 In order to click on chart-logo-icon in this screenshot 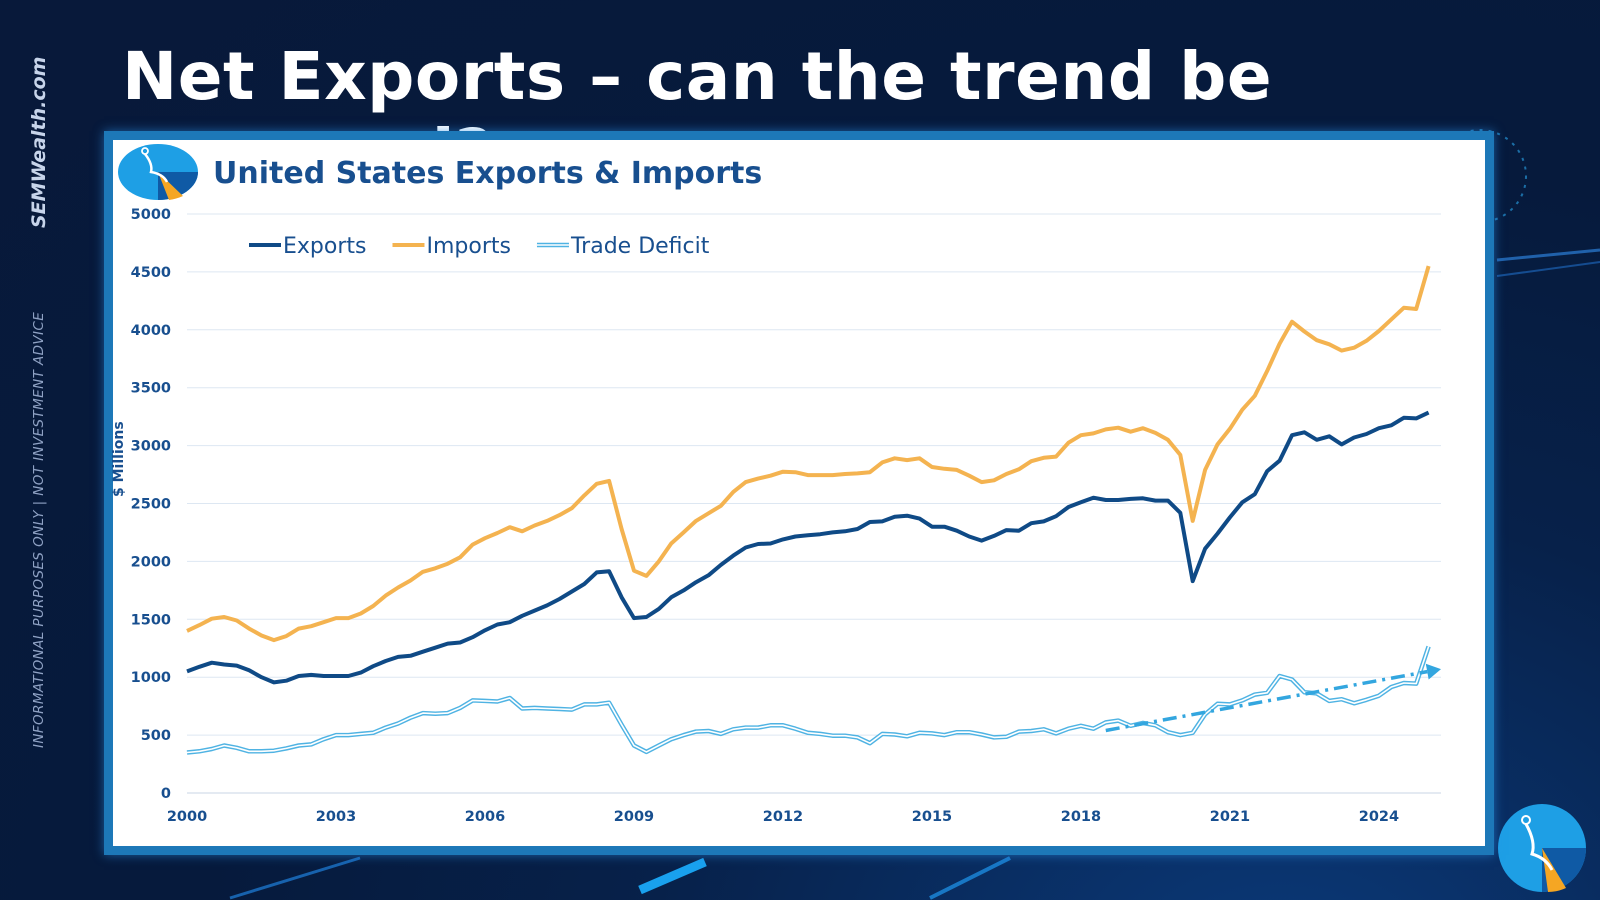, I will do `click(158, 172)`.